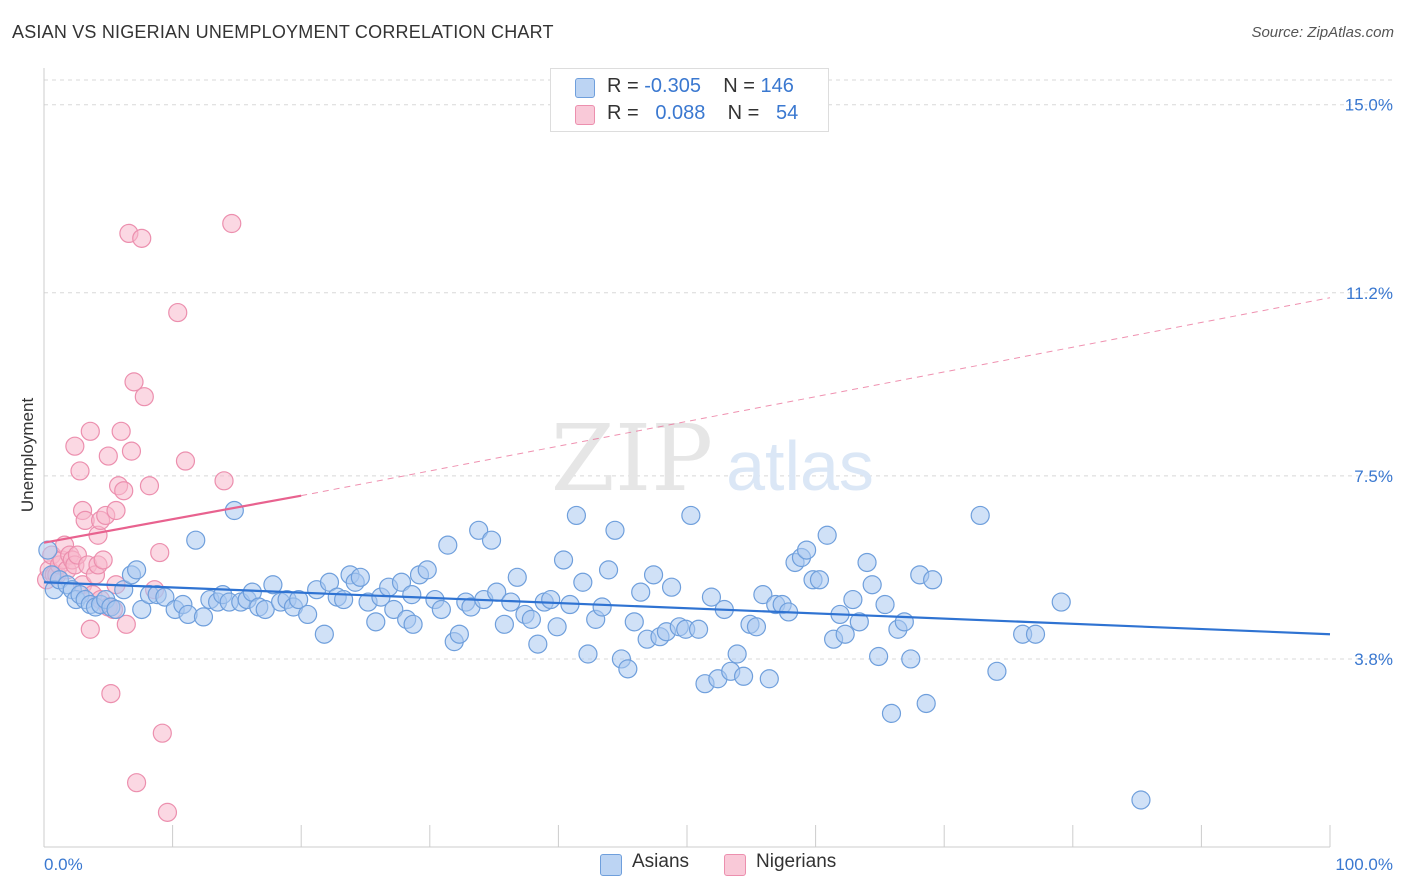  I want to click on nigerian-points, so click(139, 517).